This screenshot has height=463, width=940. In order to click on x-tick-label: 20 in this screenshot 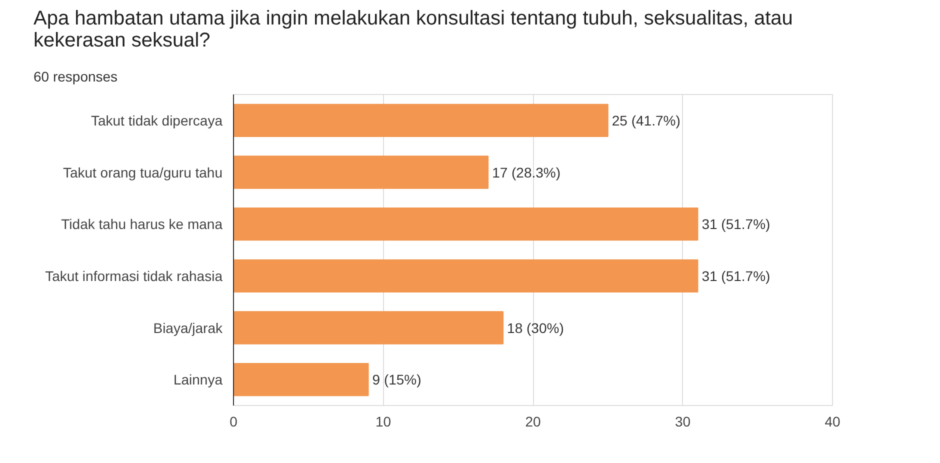, I will do `click(533, 422)`.